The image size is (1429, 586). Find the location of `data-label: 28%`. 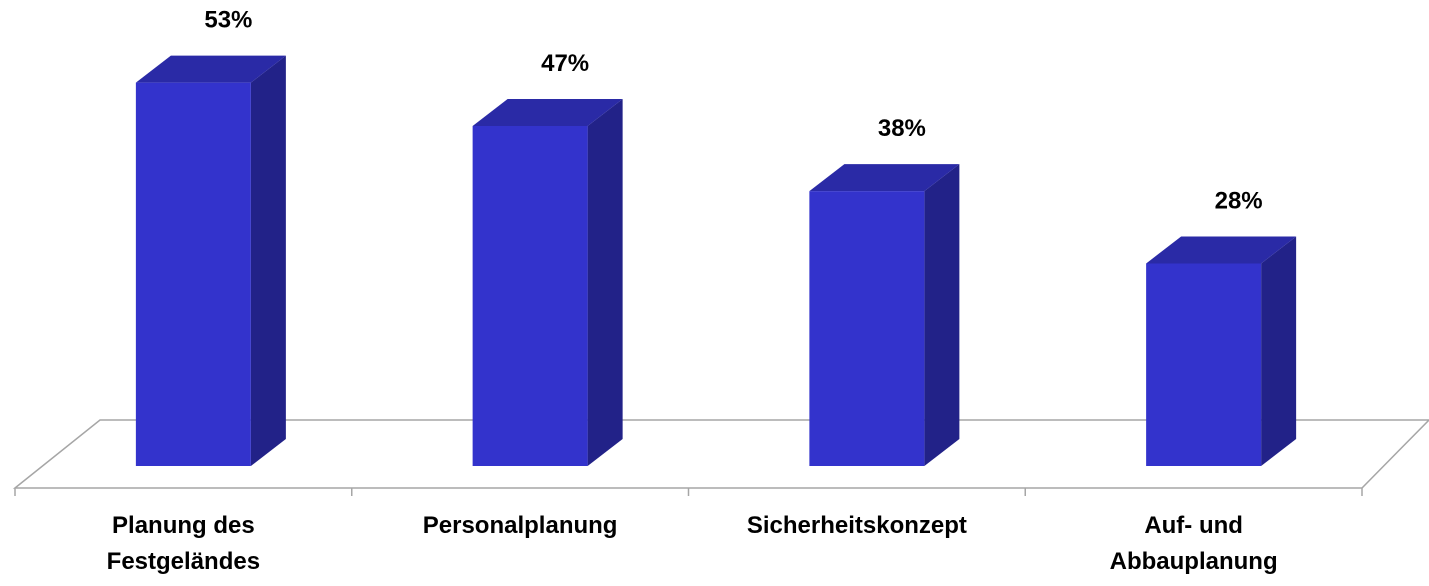

data-label: 28% is located at coordinates (1239, 200).